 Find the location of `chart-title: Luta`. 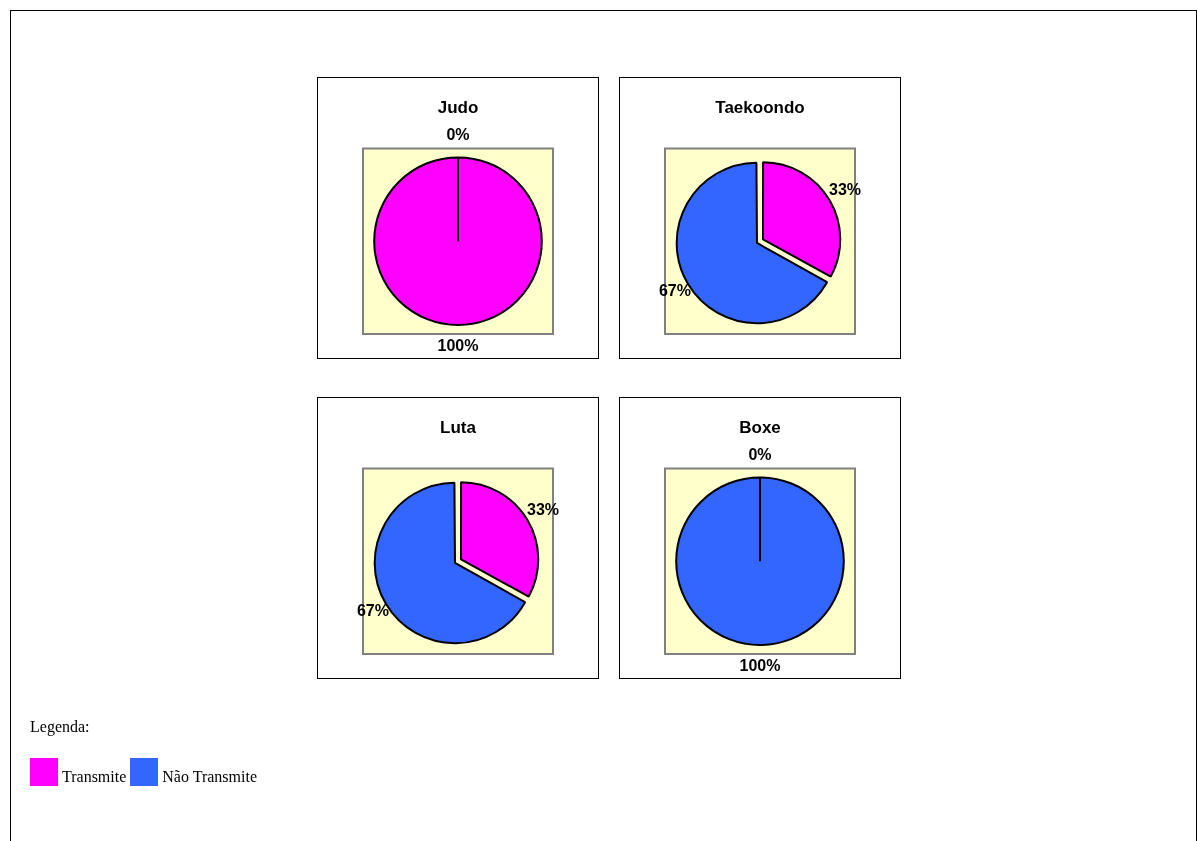

chart-title: Luta is located at coordinates (458, 427).